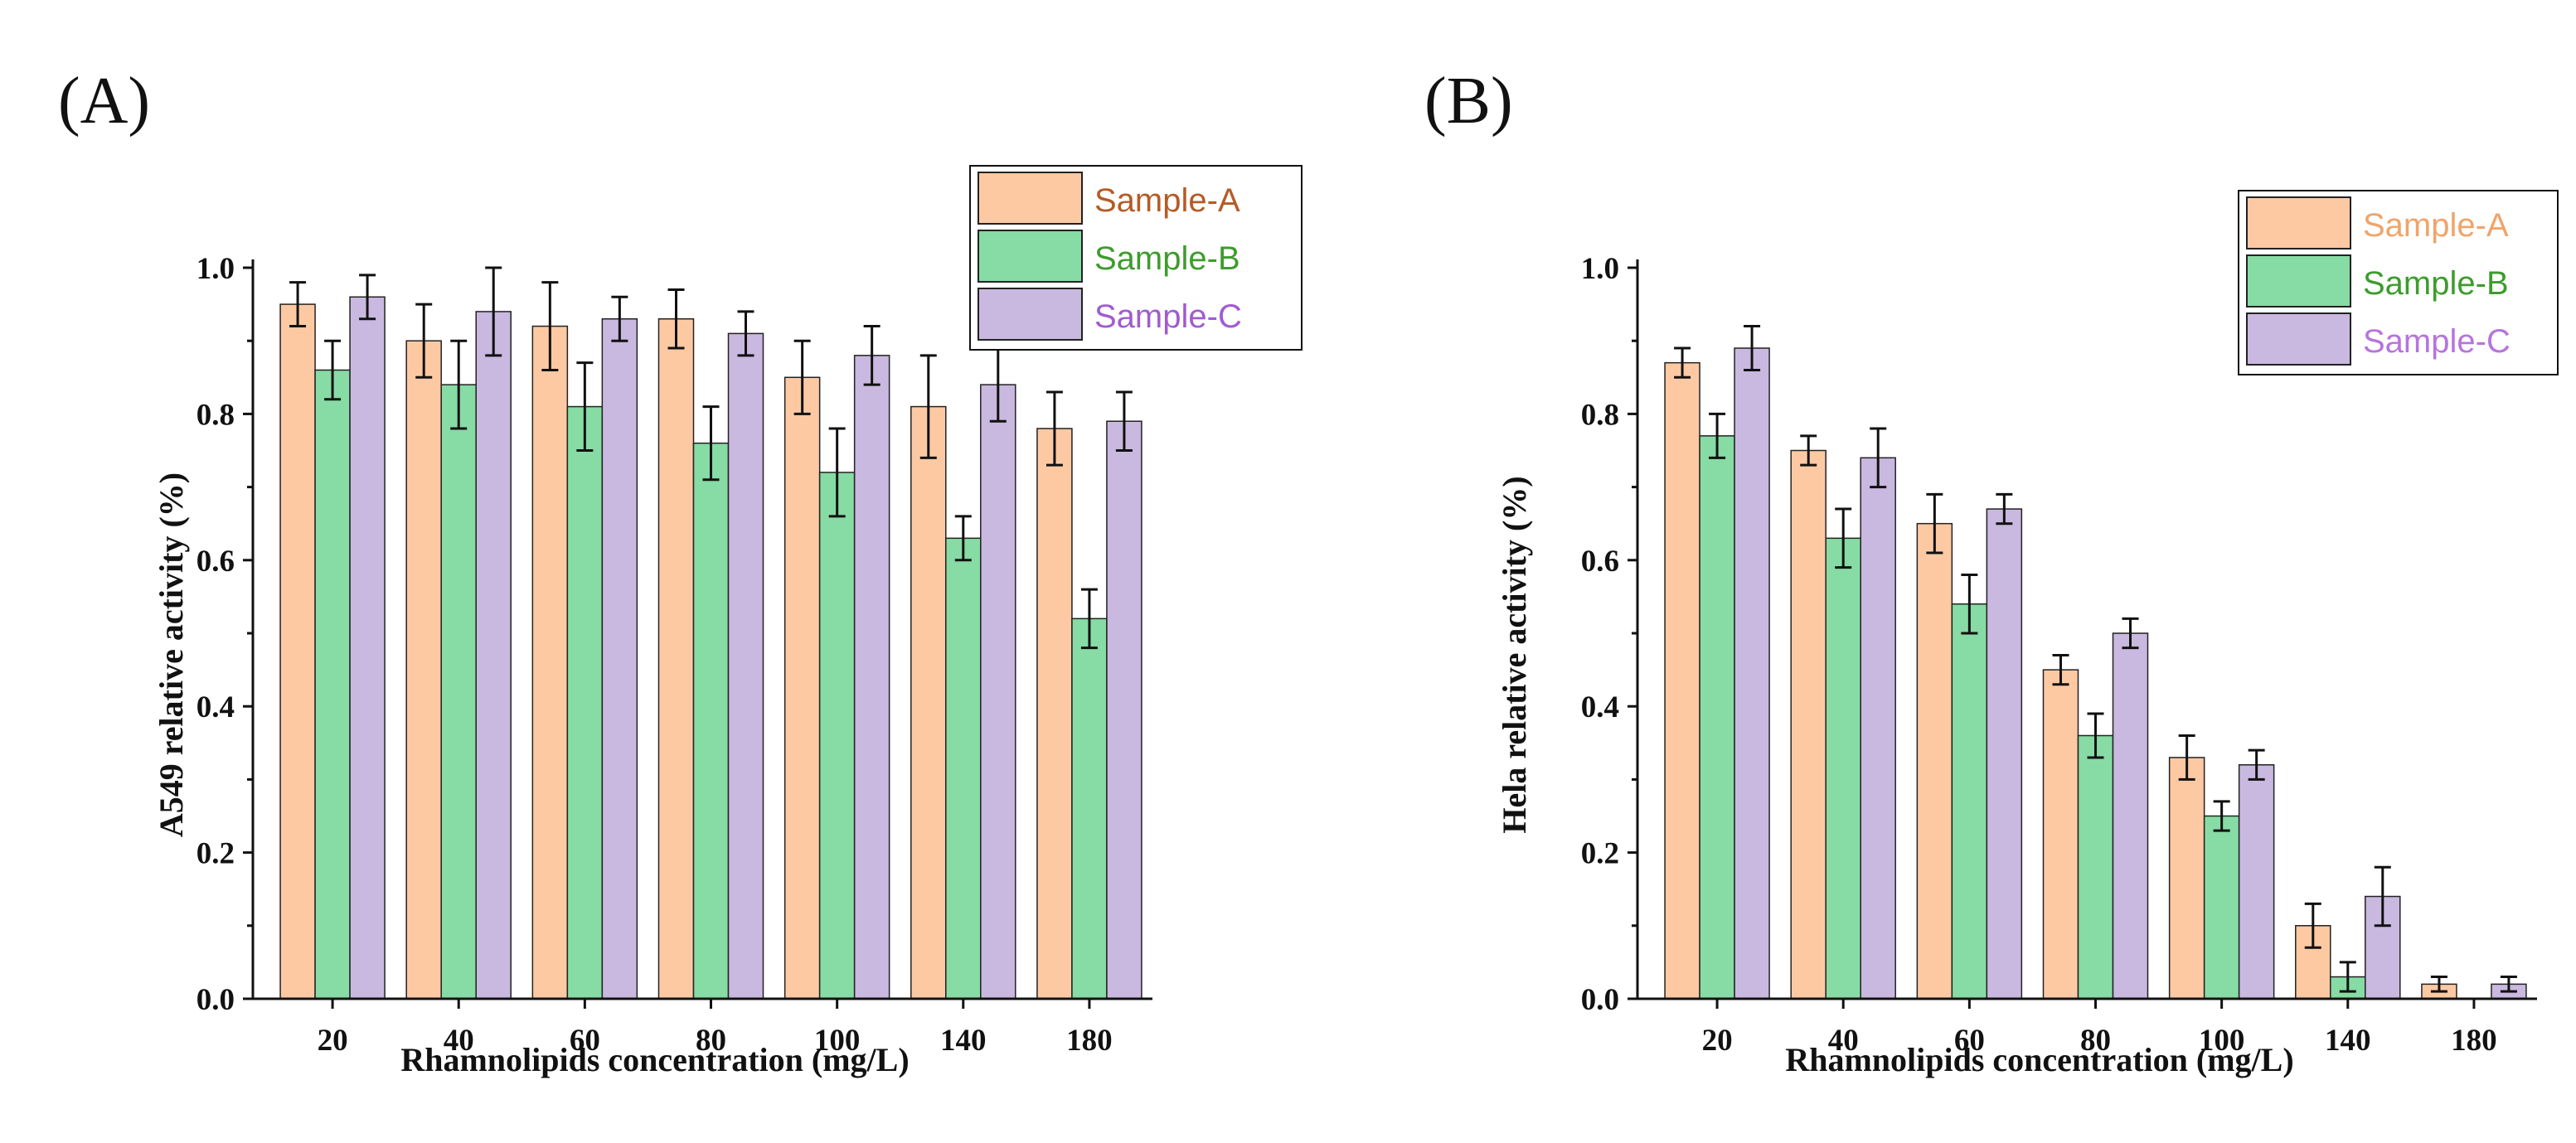 This screenshot has height=1143, width=2576. I want to click on legend-swatch-b-sample-a, so click(2298, 222).